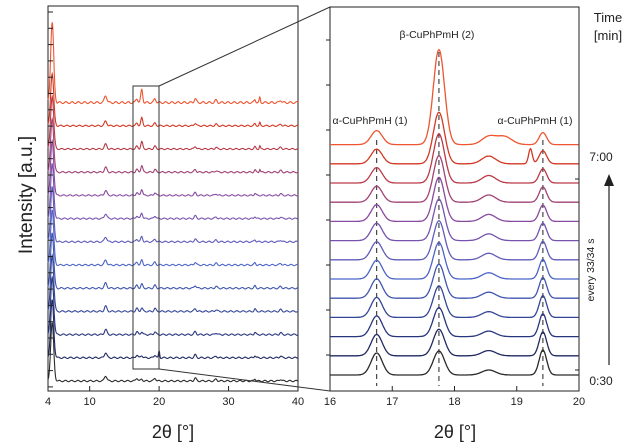  I want to click on zoom-x-tick-label: 17, so click(392, 402).